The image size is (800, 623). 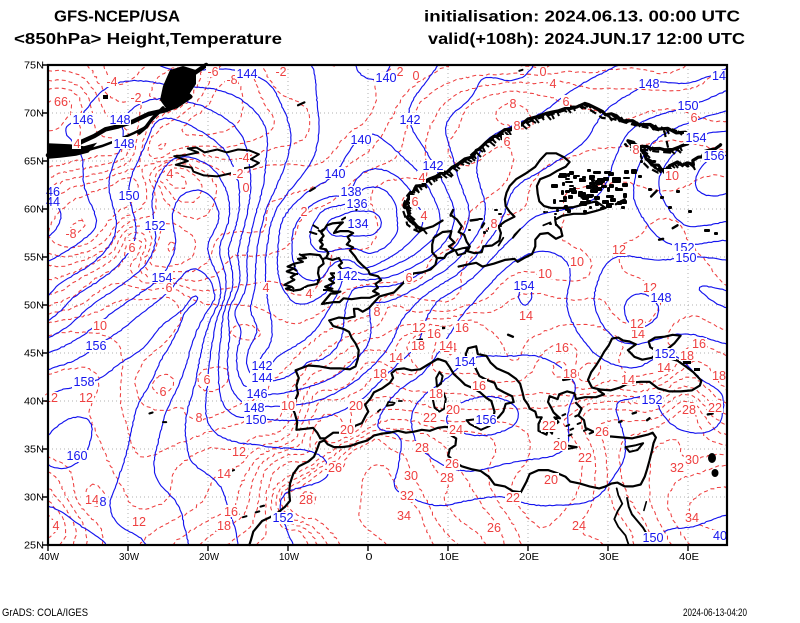 I want to click on svg-text: 160, so click(x=77, y=456).